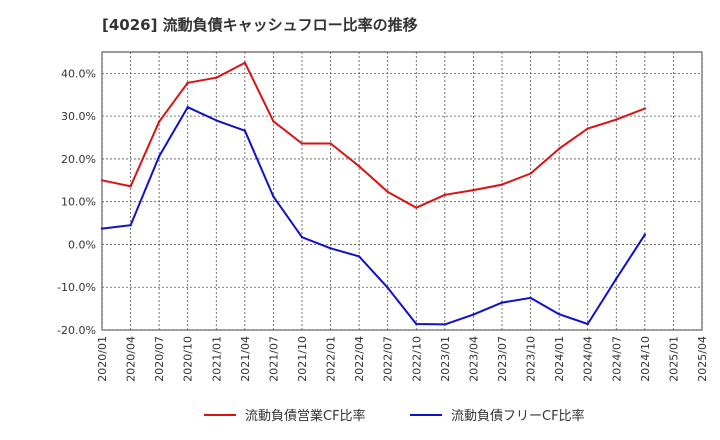 The width and height of the screenshot is (720, 440). Describe the element at coordinates (702, 359) in the screenshot. I see `x-tick-label: 2025/04` at that location.